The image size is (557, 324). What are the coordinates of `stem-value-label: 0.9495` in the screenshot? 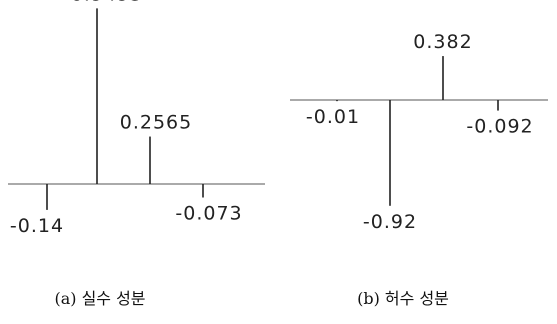 It's located at (107, 2).